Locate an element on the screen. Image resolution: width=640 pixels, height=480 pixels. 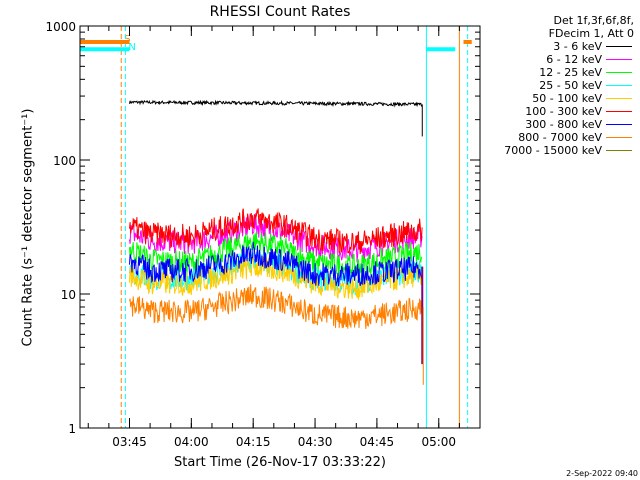
footer-date: 2-Sep-2022 09:40 is located at coordinates (602, 473).